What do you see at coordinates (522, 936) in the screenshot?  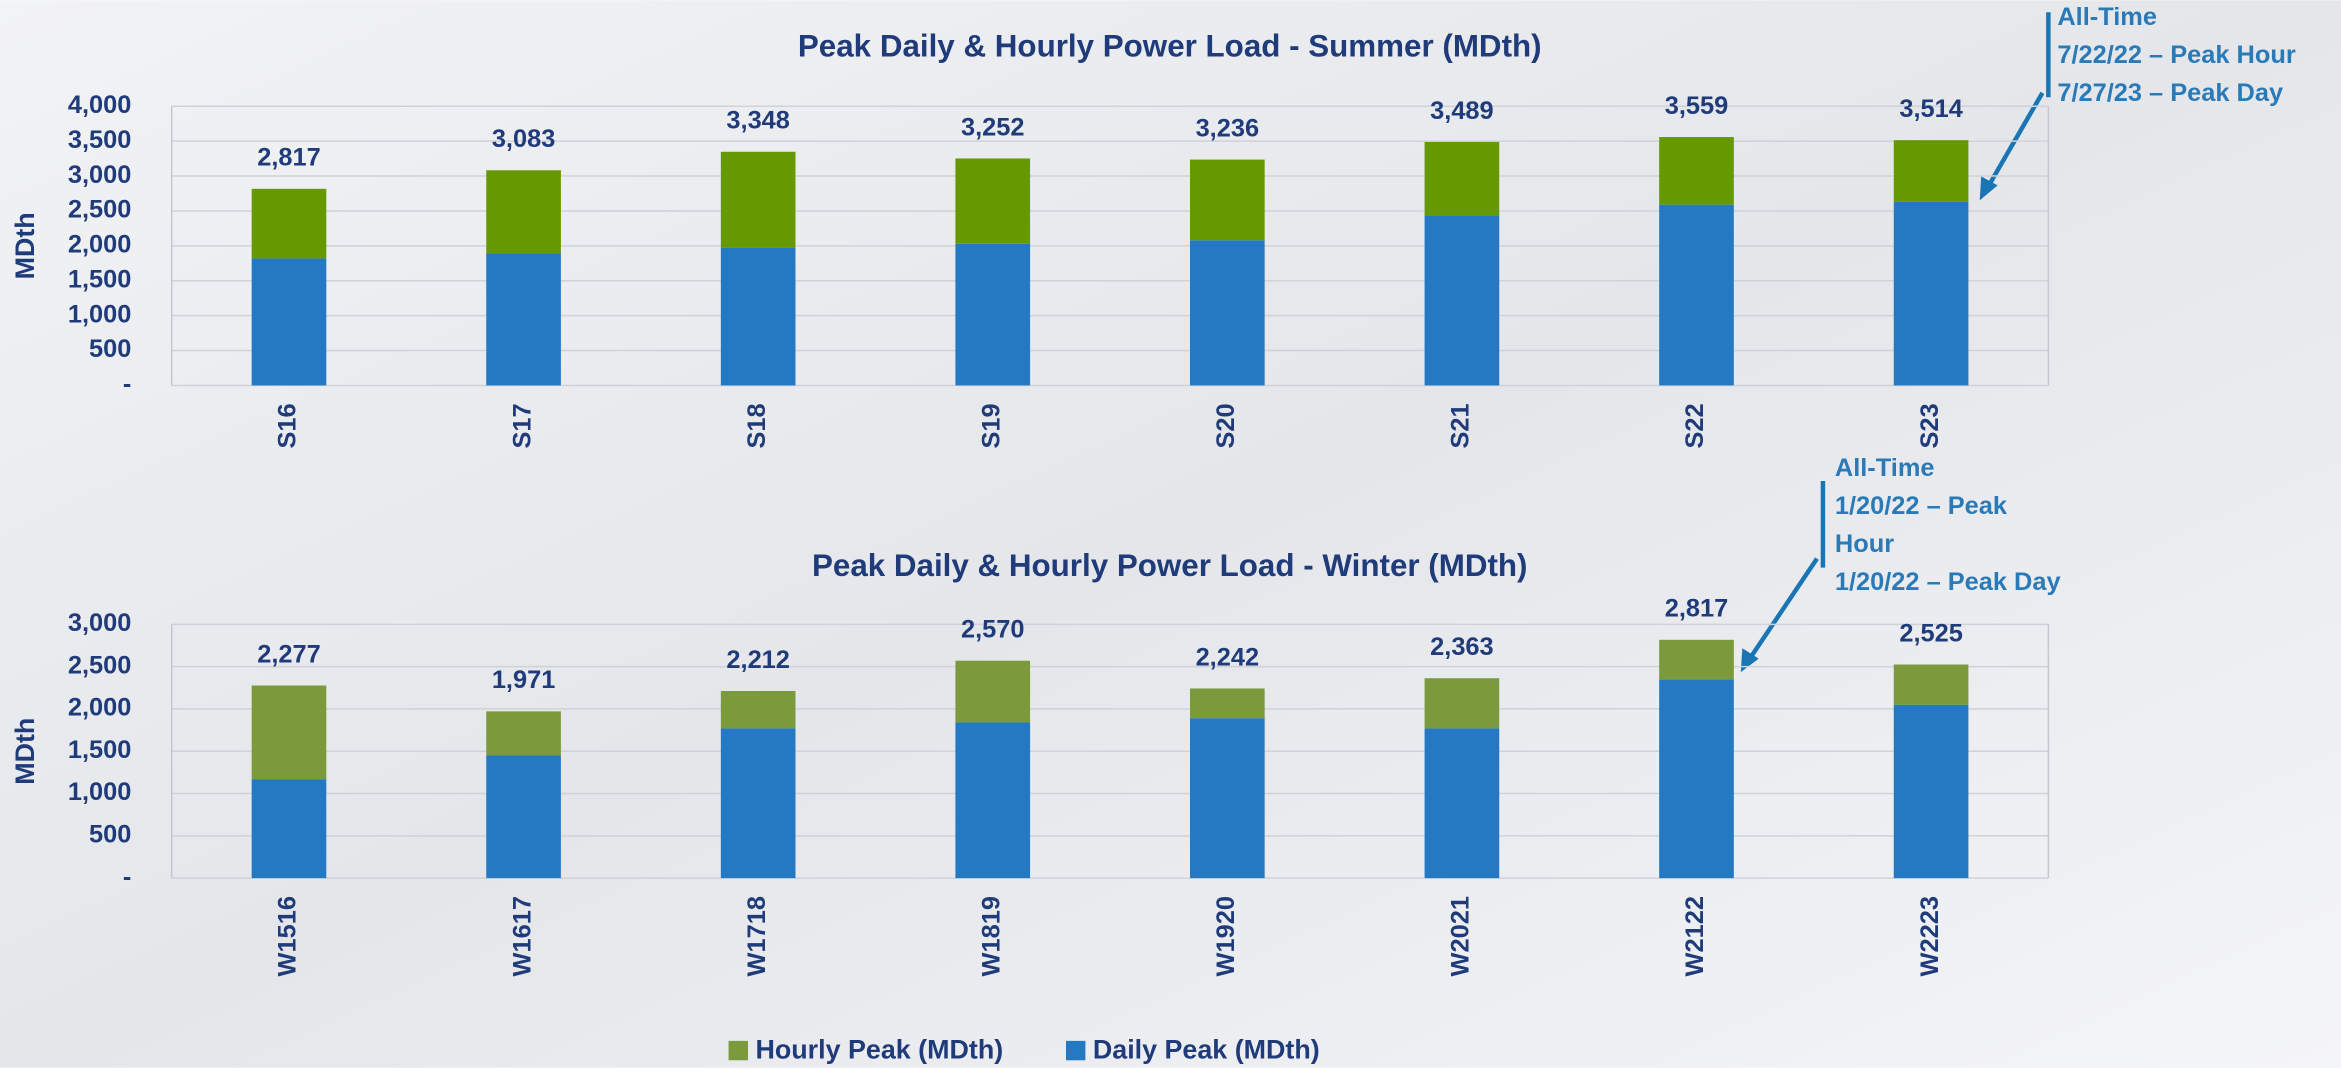 I see `x-tick-label: W1617` at bounding box center [522, 936].